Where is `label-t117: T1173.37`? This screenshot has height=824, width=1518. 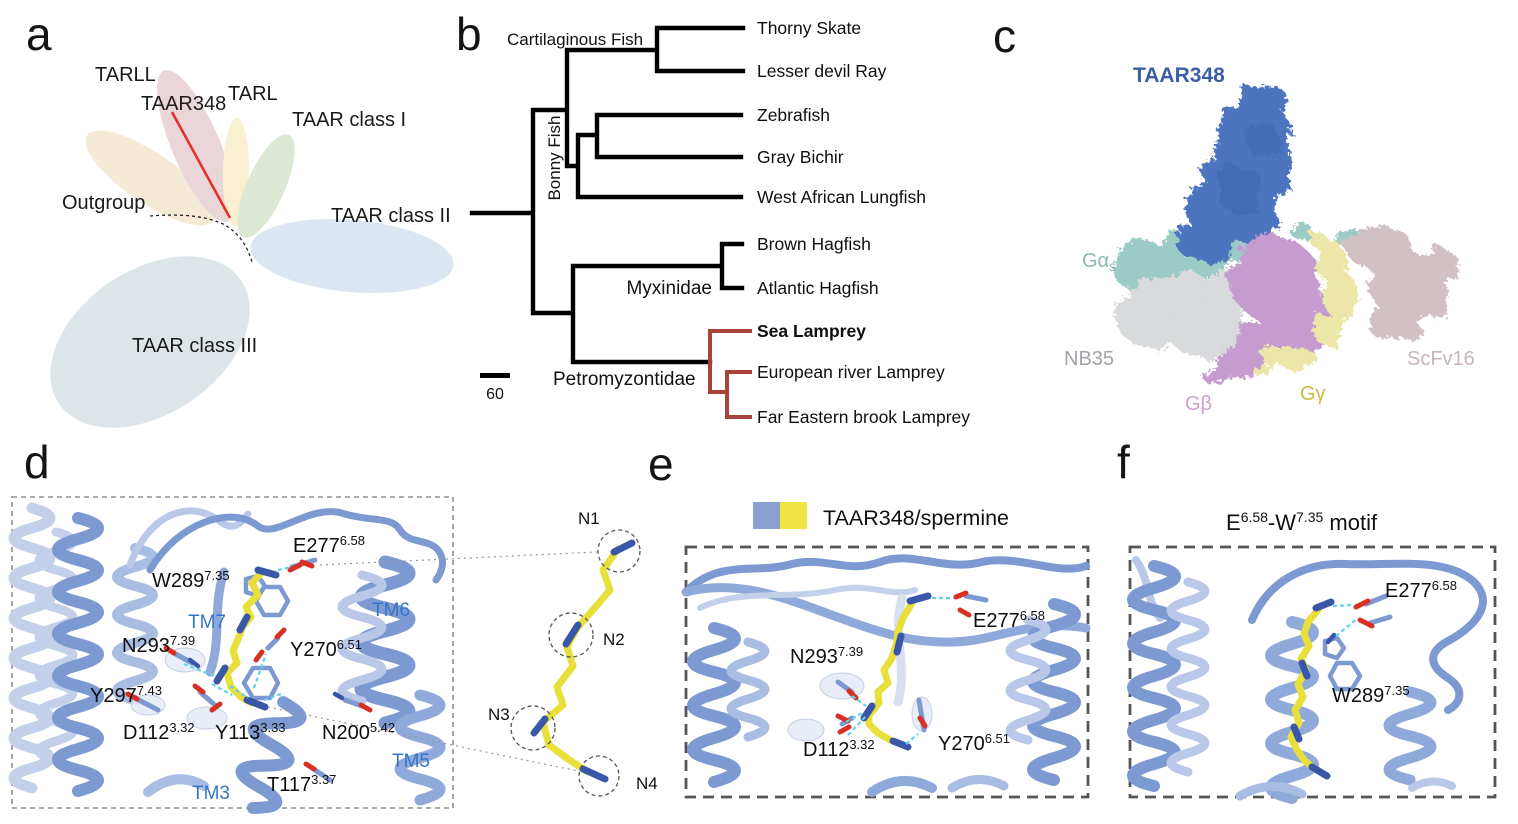 label-t117: T1173.37 is located at coordinates (301, 784).